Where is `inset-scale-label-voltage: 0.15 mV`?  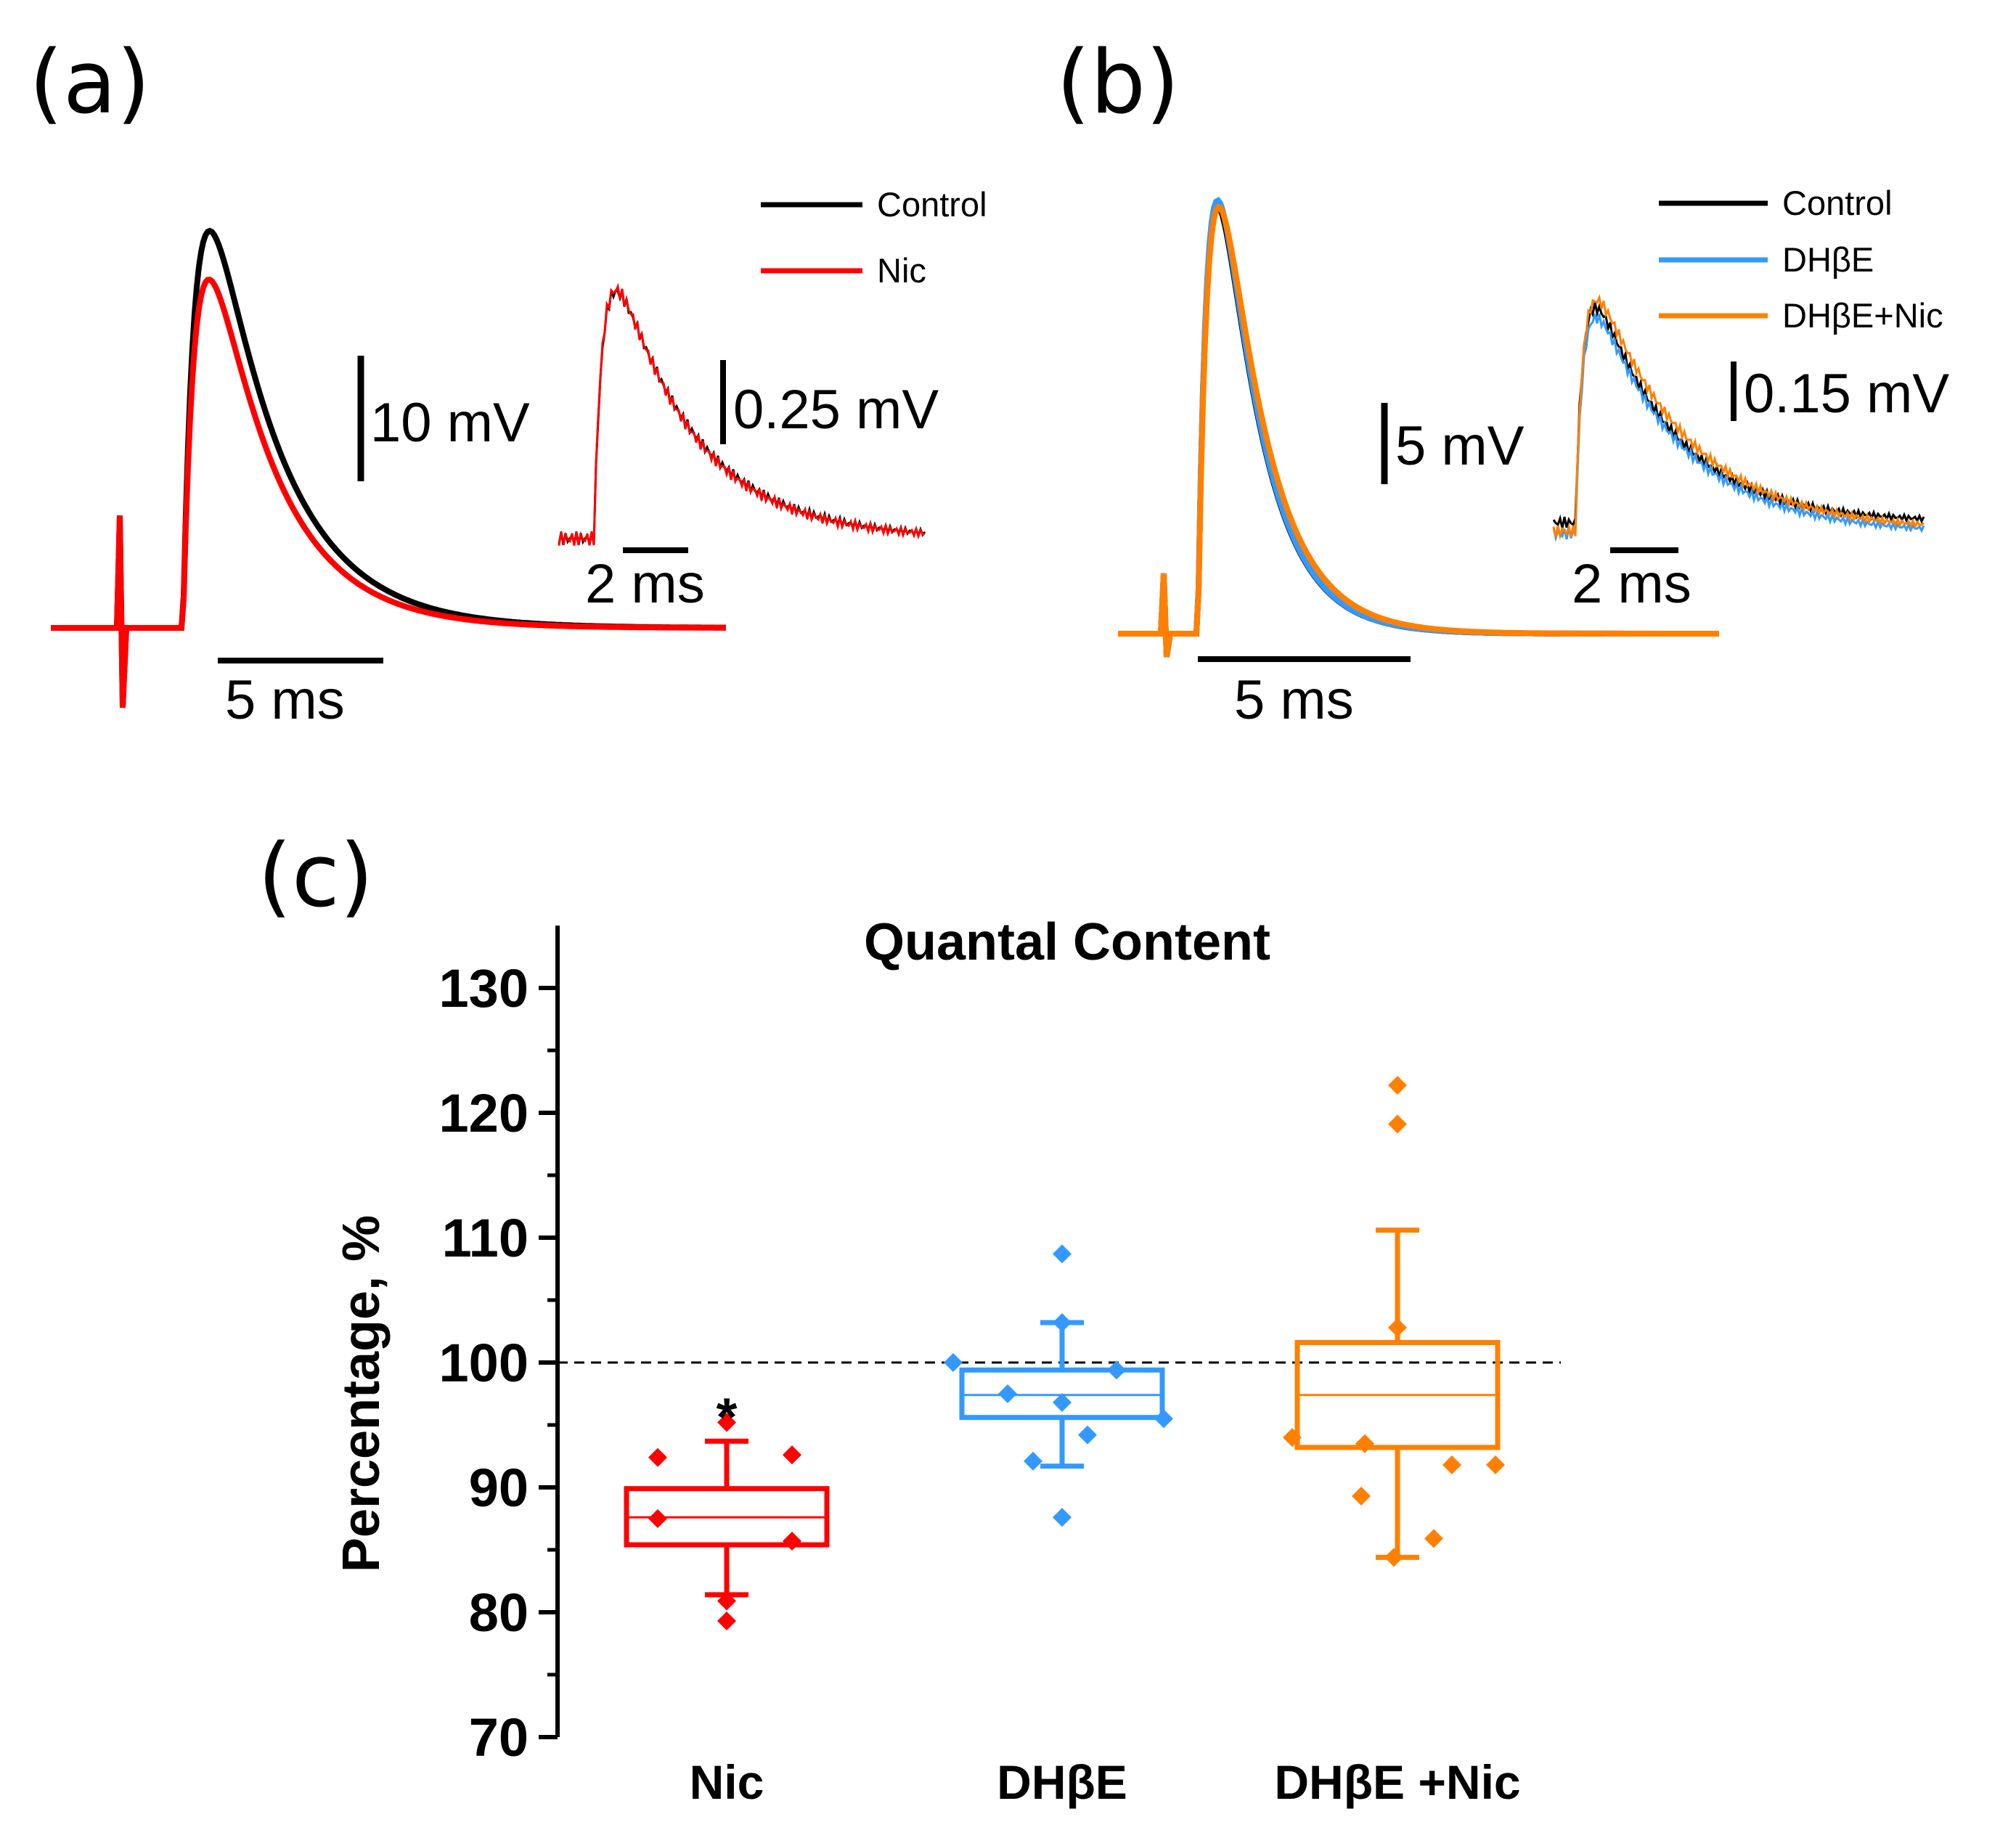
inset-scale-label-voltage: 0.15 mV is located at coordinates (1846, 394).